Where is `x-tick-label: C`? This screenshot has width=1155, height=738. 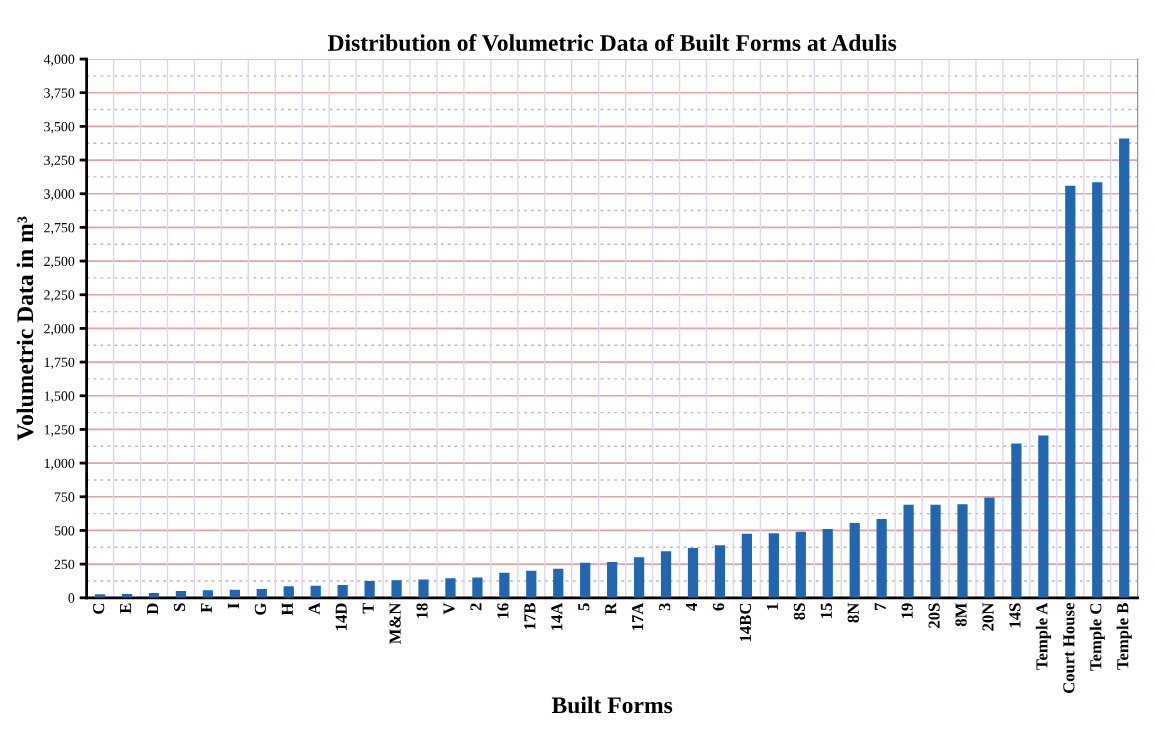
x-tick-label: C is located at coordinates (99, 608).